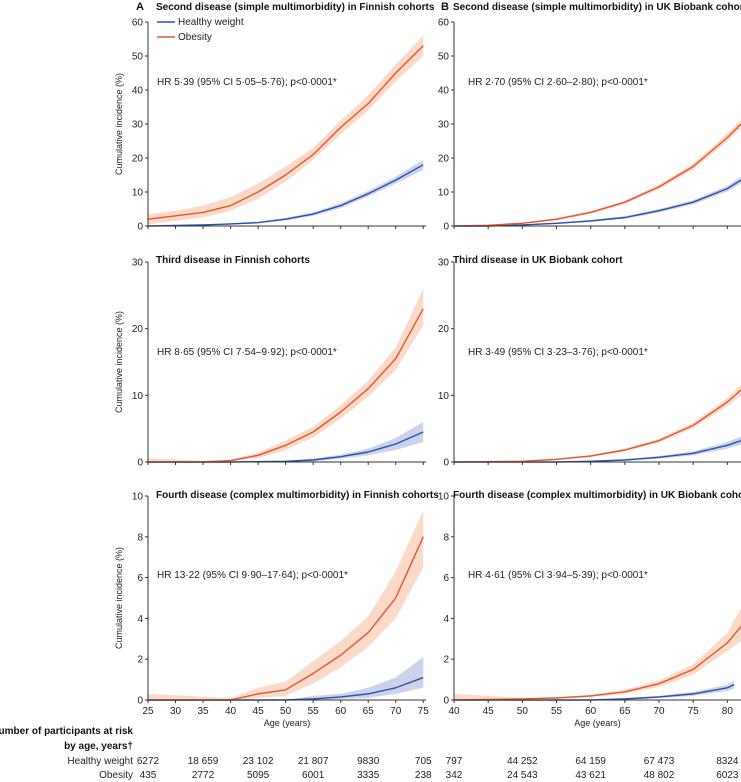  I want to click on x-tick-label: 40, so click(454, 711).